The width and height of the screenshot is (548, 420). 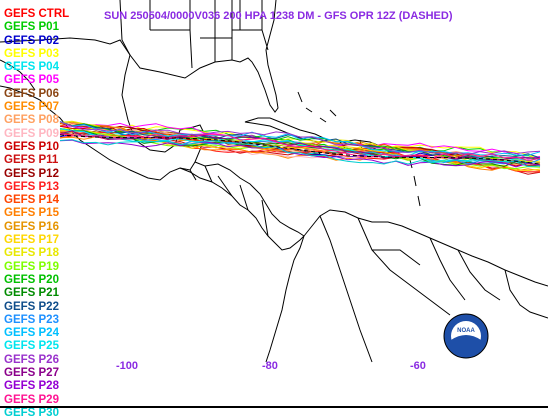 I want to click on legend-entry-gefs-p28: GEFS P28, so click(x=31, y=386).